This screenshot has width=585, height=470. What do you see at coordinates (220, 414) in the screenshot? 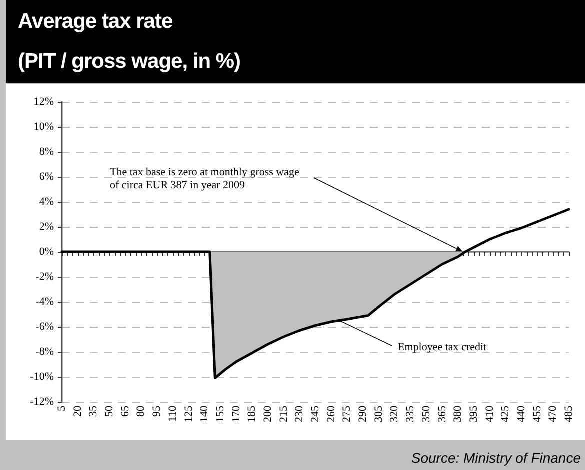
I see `x-tick-label: 155` at bounding box center [220, 414].